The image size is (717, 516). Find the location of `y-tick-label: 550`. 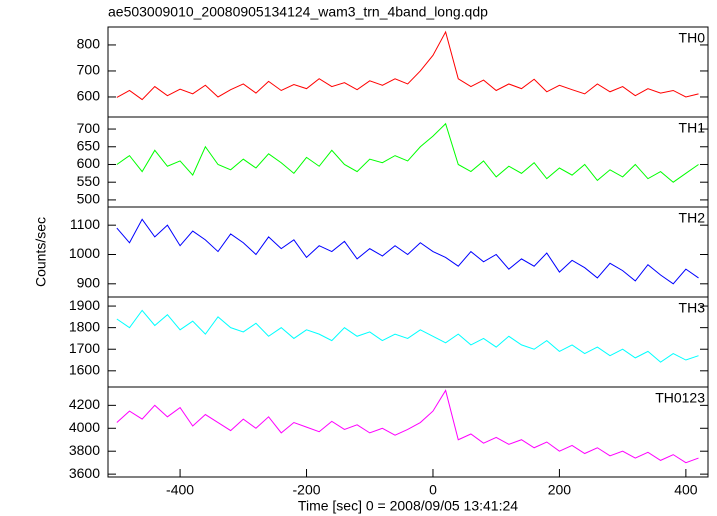

y-tick-label: 550 is located at coordinates (89, 181).